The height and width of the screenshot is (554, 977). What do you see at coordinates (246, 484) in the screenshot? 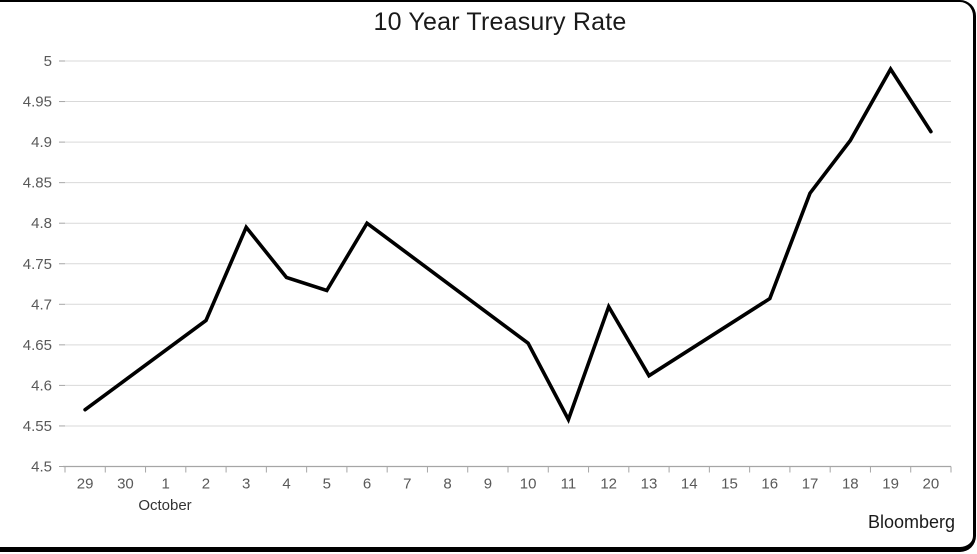
I see `x-axis-label: 3` at bounding box center [246, 484].